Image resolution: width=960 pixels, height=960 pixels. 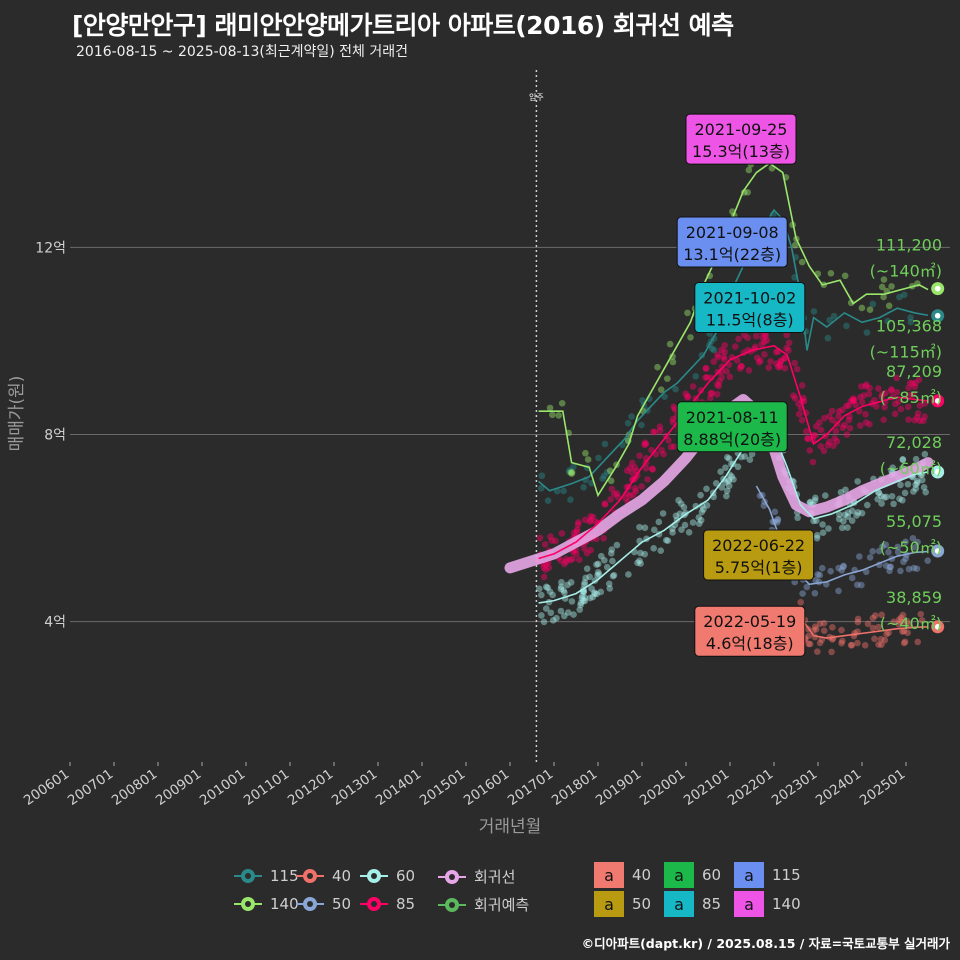 What do you see at coordinates (265, 904) in the screenshot?
I see `legend-item-140: 140` at bounding box center [265, 904].